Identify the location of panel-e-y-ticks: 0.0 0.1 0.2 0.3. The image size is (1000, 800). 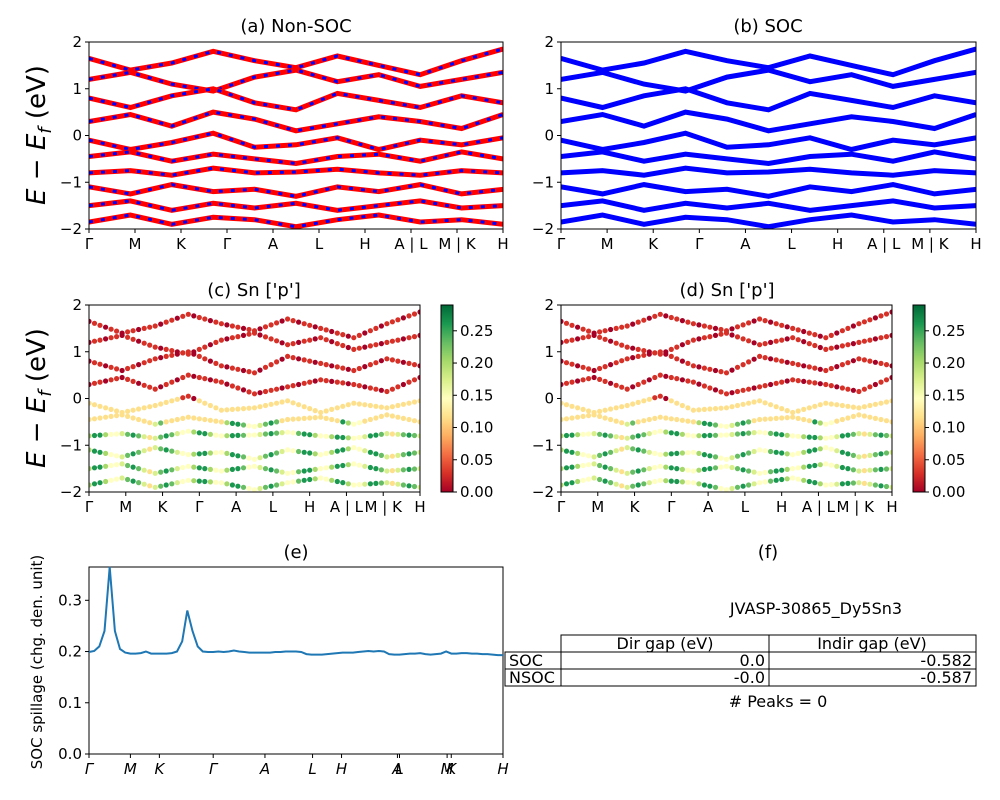
(73, 677).